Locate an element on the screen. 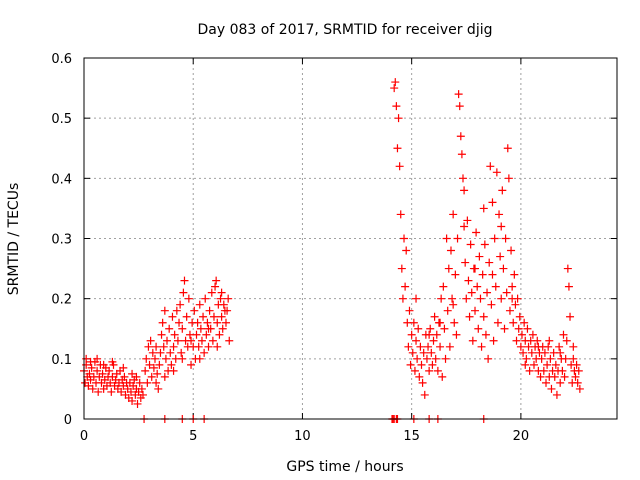 This screenshot has height=480, width=640. x-tick-label: 10 is located at coordinates (302, 436).